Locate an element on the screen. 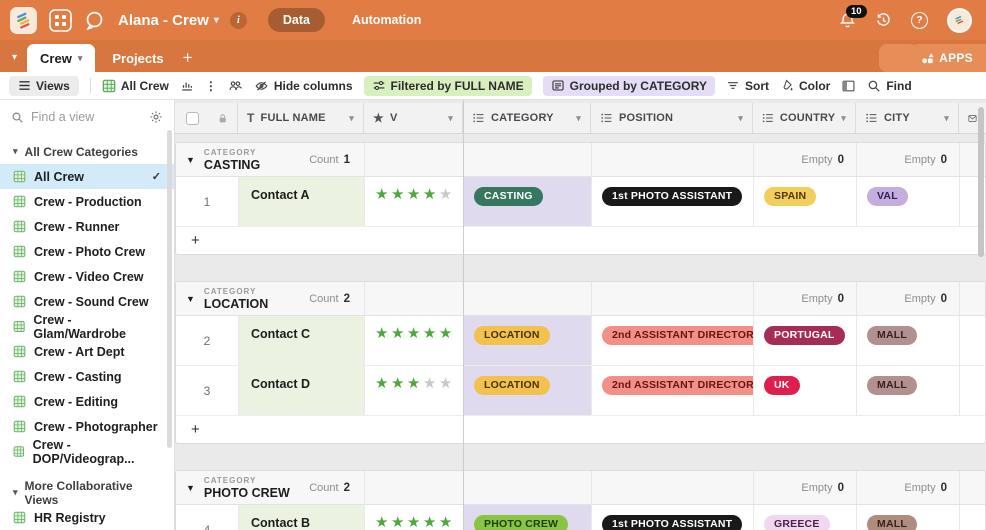 The image size is (986, 530). sidebar-item-crew-photo-crew: Crew - Photo Crew is located at coordinates (87, 251).